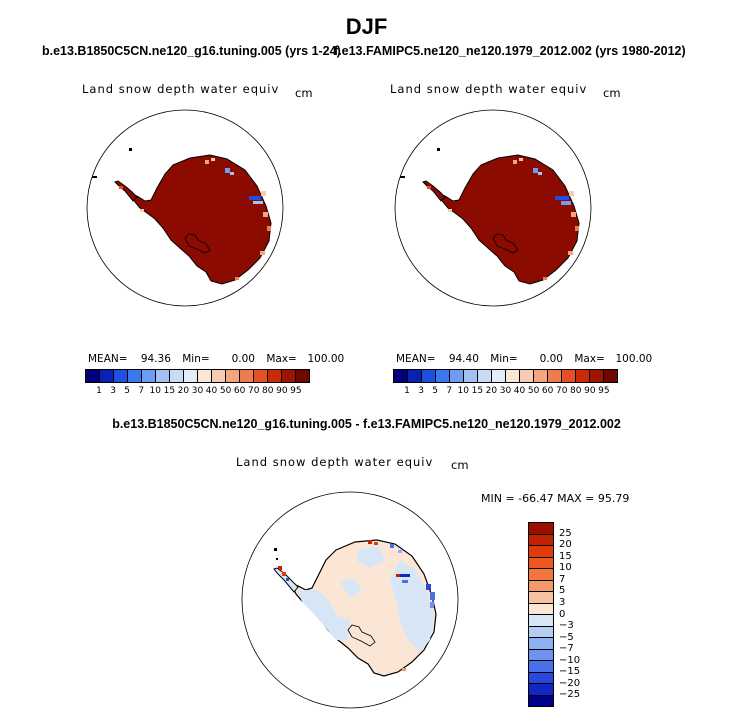  Describe the element at coordinates (463, 359) in the screenshot. I see `panel-2-mean-value: 94.40` at that location.